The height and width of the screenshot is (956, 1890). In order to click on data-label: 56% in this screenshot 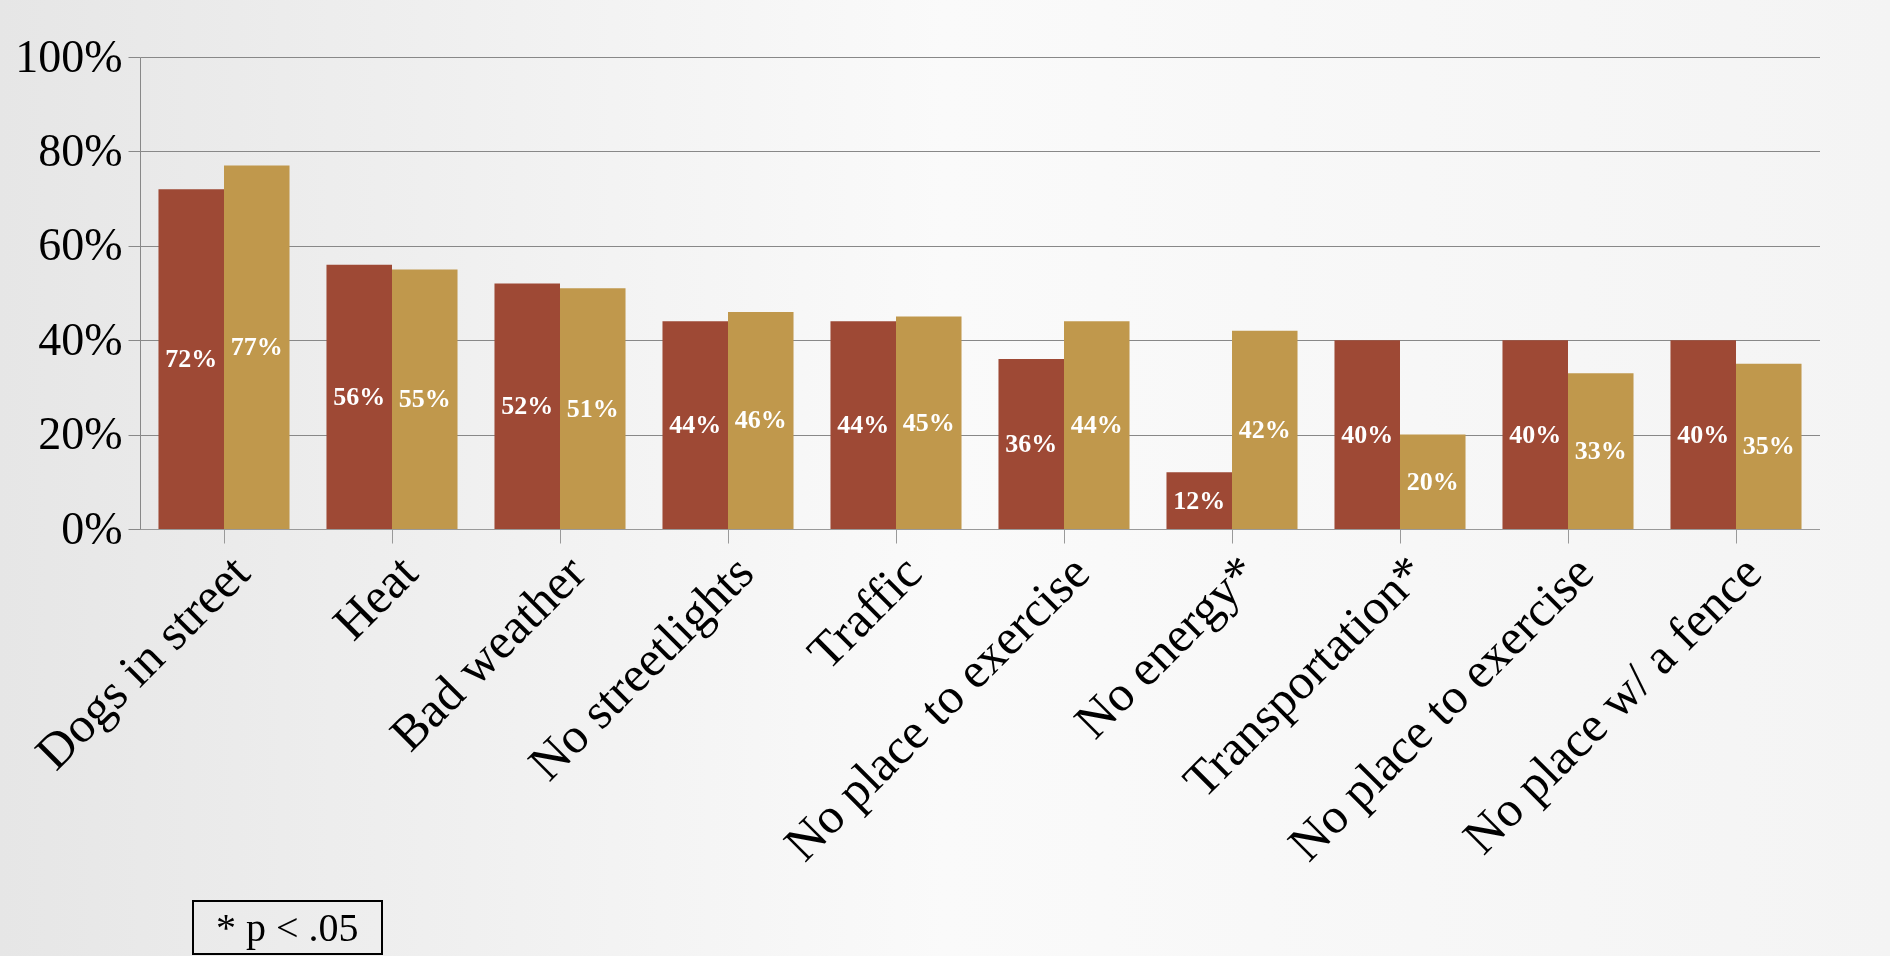, I will do `click(359, 396)`.